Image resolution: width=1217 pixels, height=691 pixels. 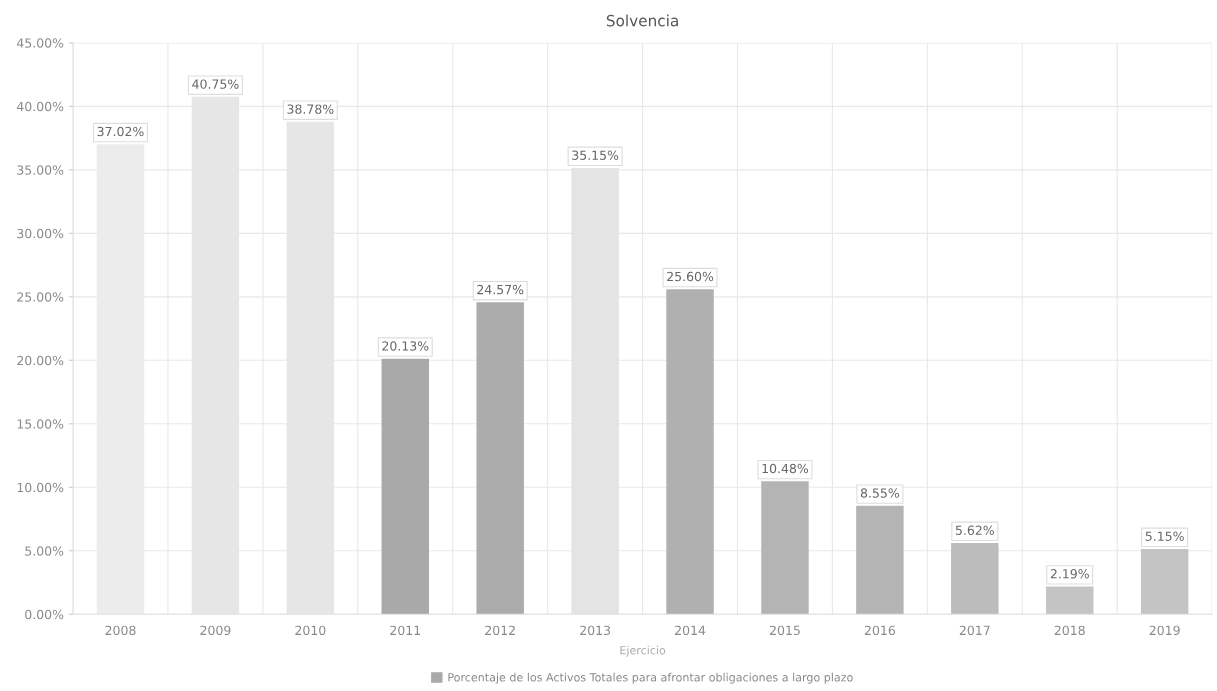 I want to click on x-tick-label: 2015, so click(x=784, y=630).